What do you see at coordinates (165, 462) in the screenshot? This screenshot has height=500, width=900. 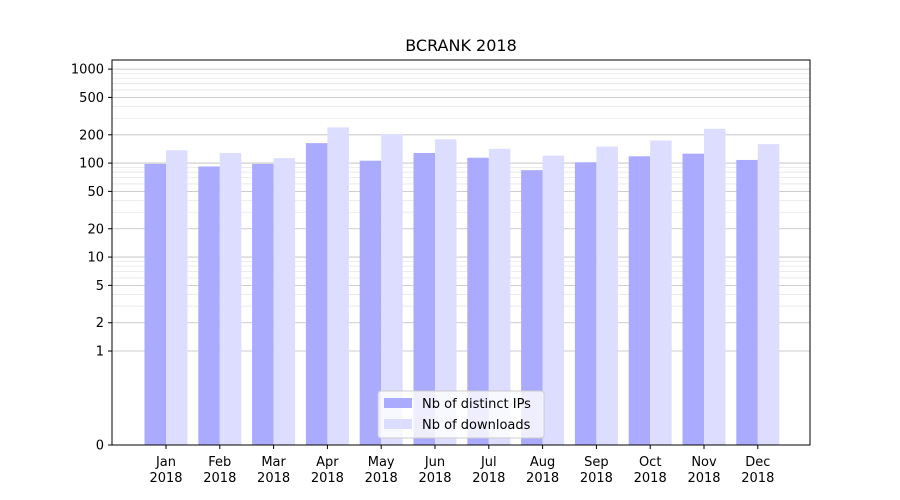 I see `x-tick-label-month: Jan` at bounding box center [165, 462].